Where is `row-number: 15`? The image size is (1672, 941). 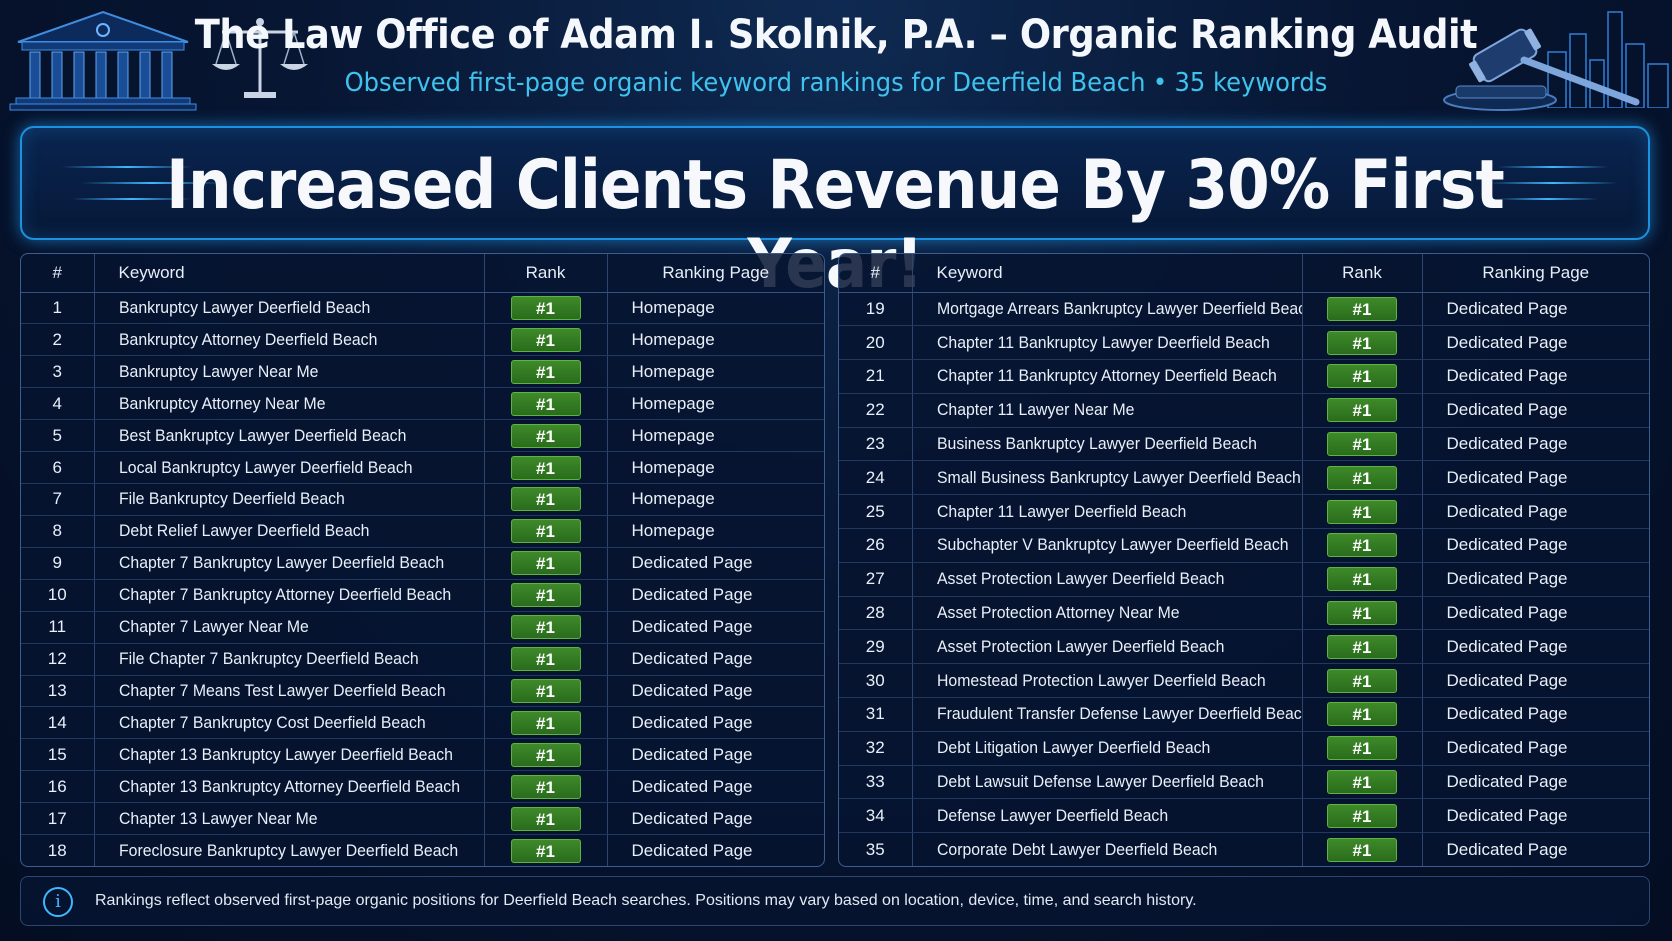 row-number: 15 is located at coordinates (58, 755).